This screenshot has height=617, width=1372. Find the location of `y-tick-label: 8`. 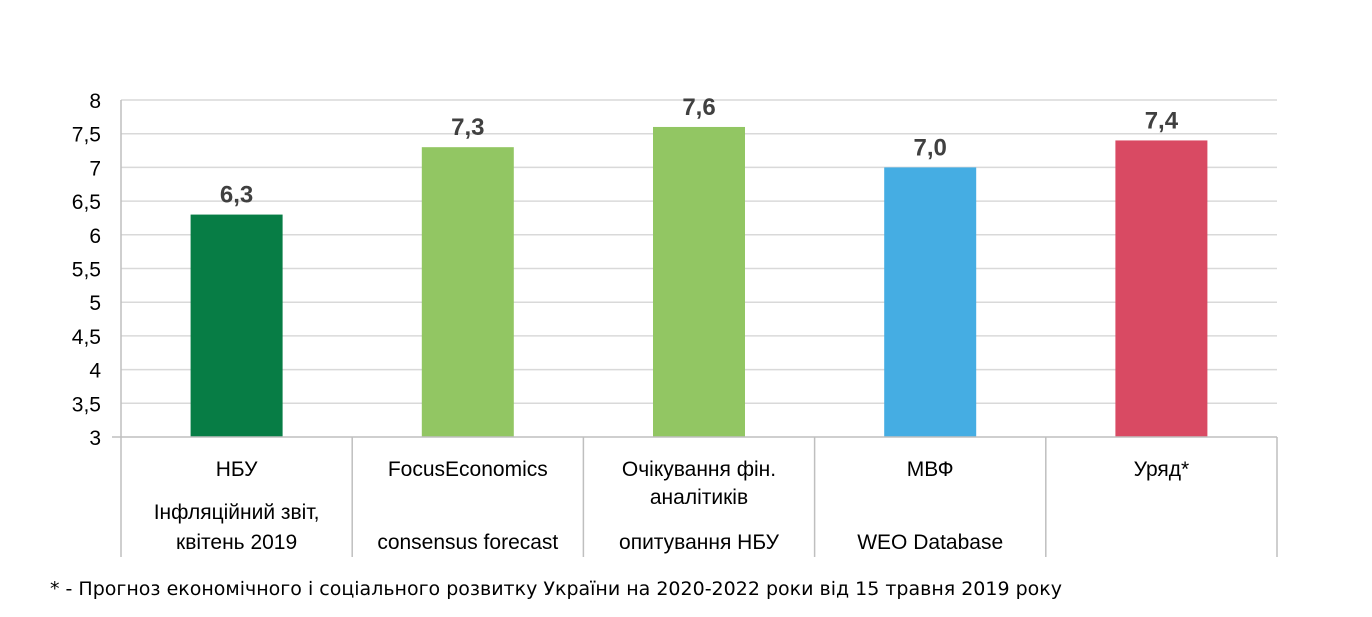

y-tick-label: 8 is located at coordinates (95, 101).